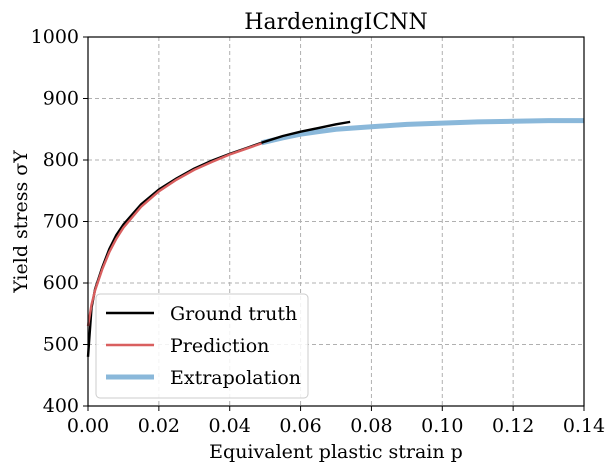 The height and width of the screenshot is (471, 613). I want to click on legend-box, so click(202, 346).